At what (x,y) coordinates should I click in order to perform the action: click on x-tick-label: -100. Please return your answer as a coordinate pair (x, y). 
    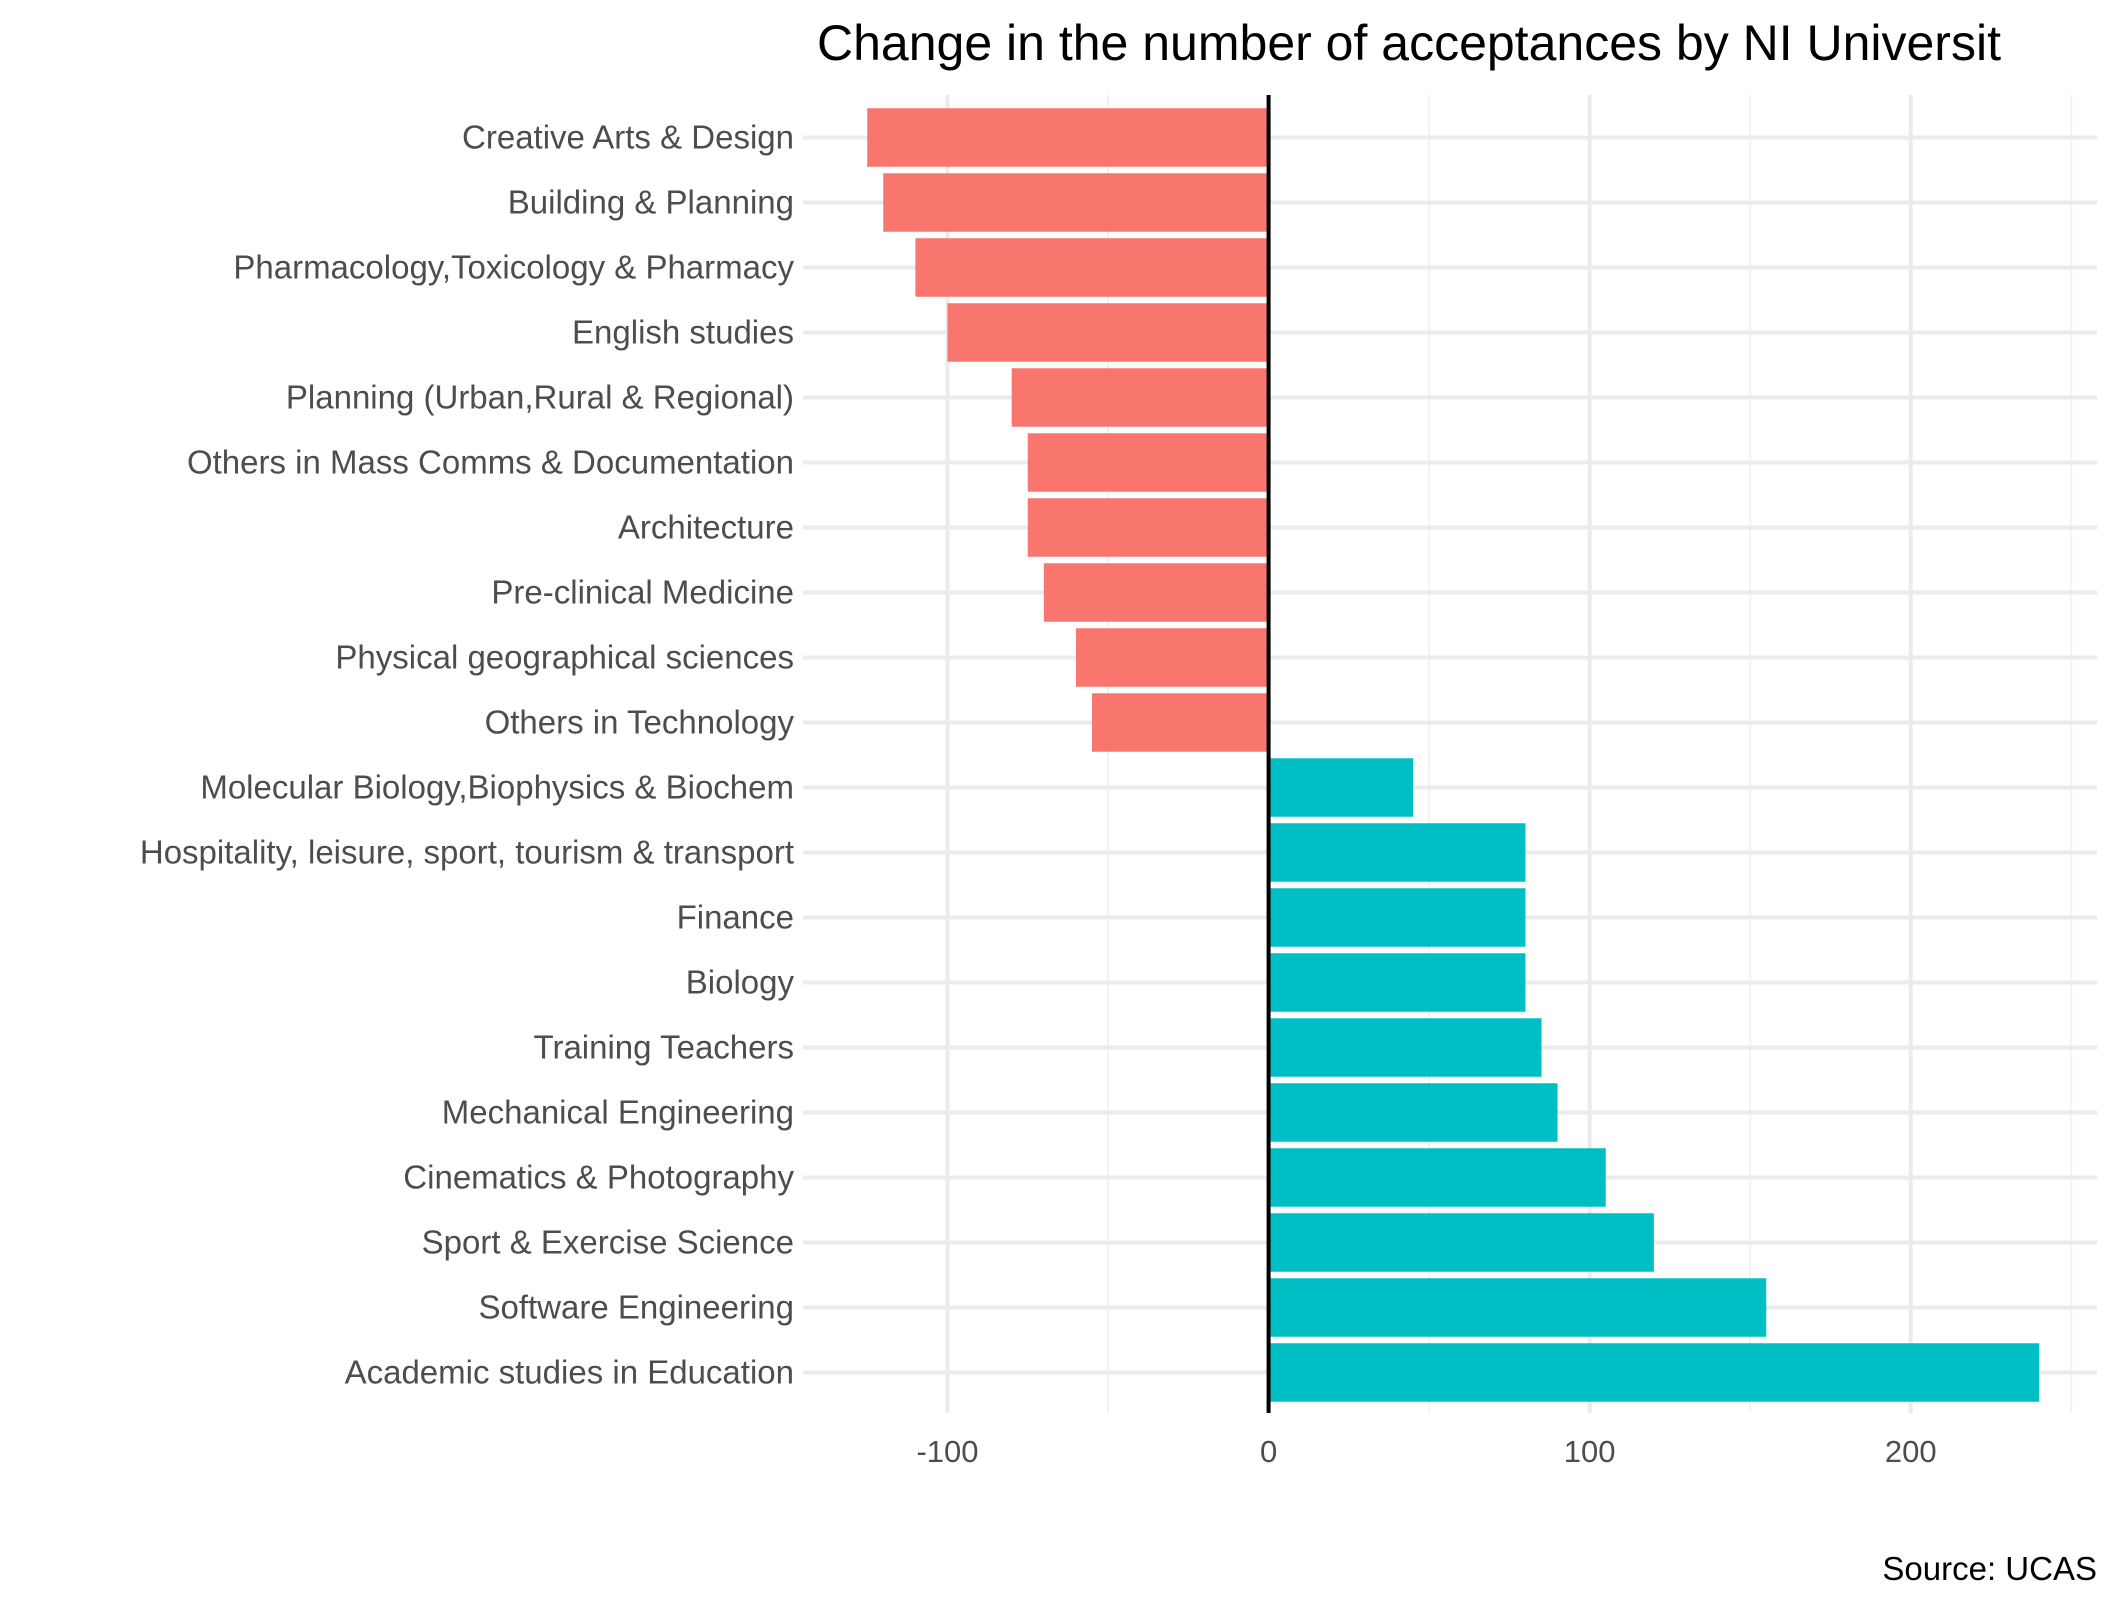
    Looking at the image, I should click on (947, 1451).